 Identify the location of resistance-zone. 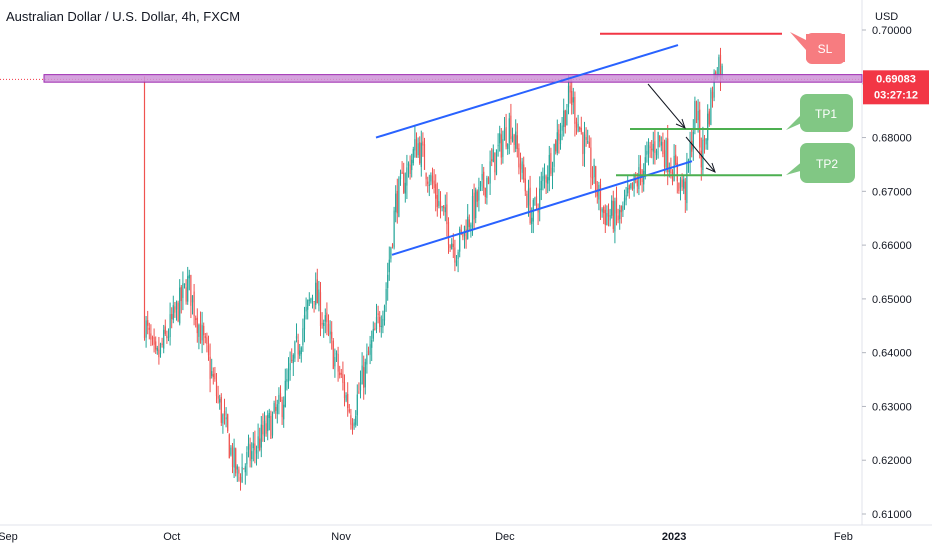
(453, 78).